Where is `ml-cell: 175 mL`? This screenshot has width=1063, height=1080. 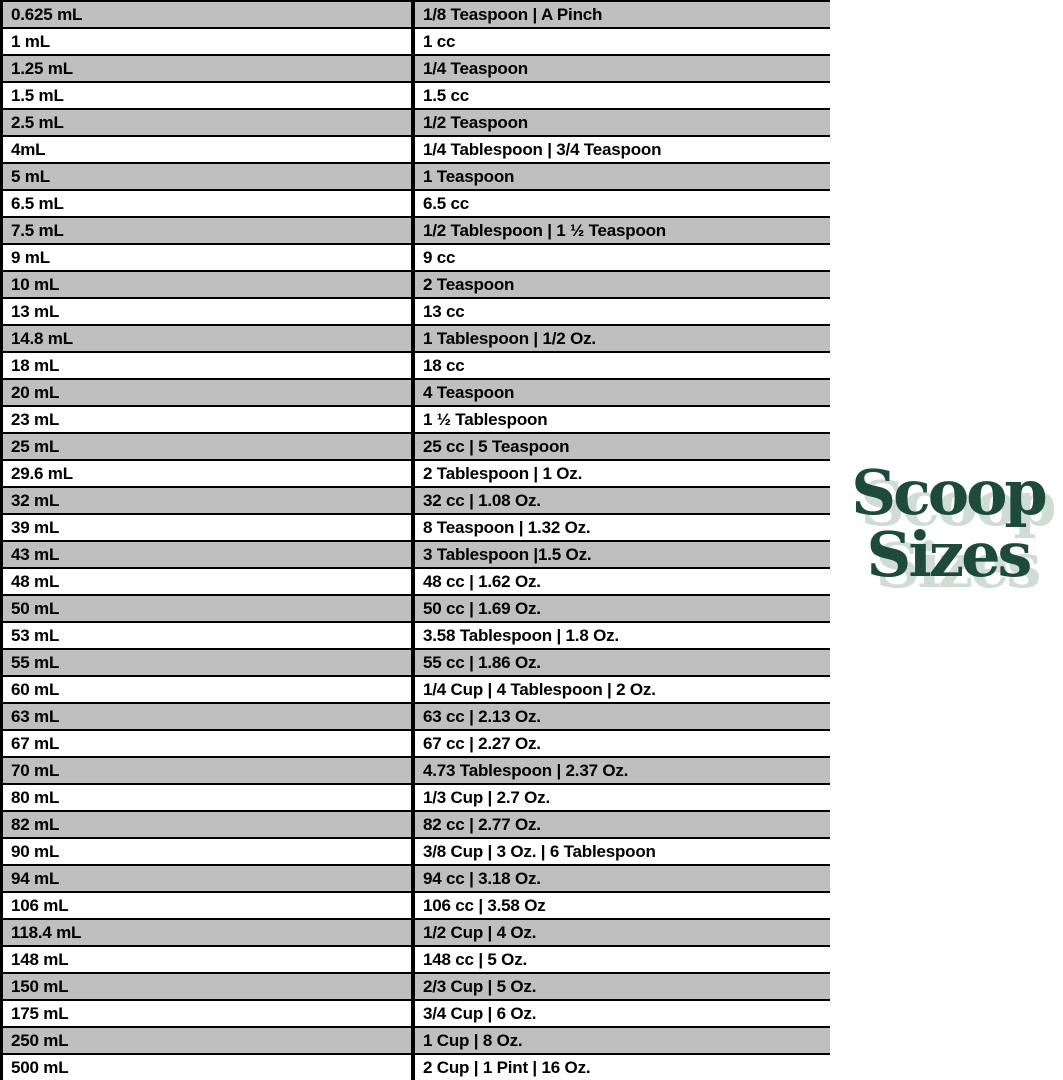
ml-cell: 175 mL is located at coordinates (209, 1013).